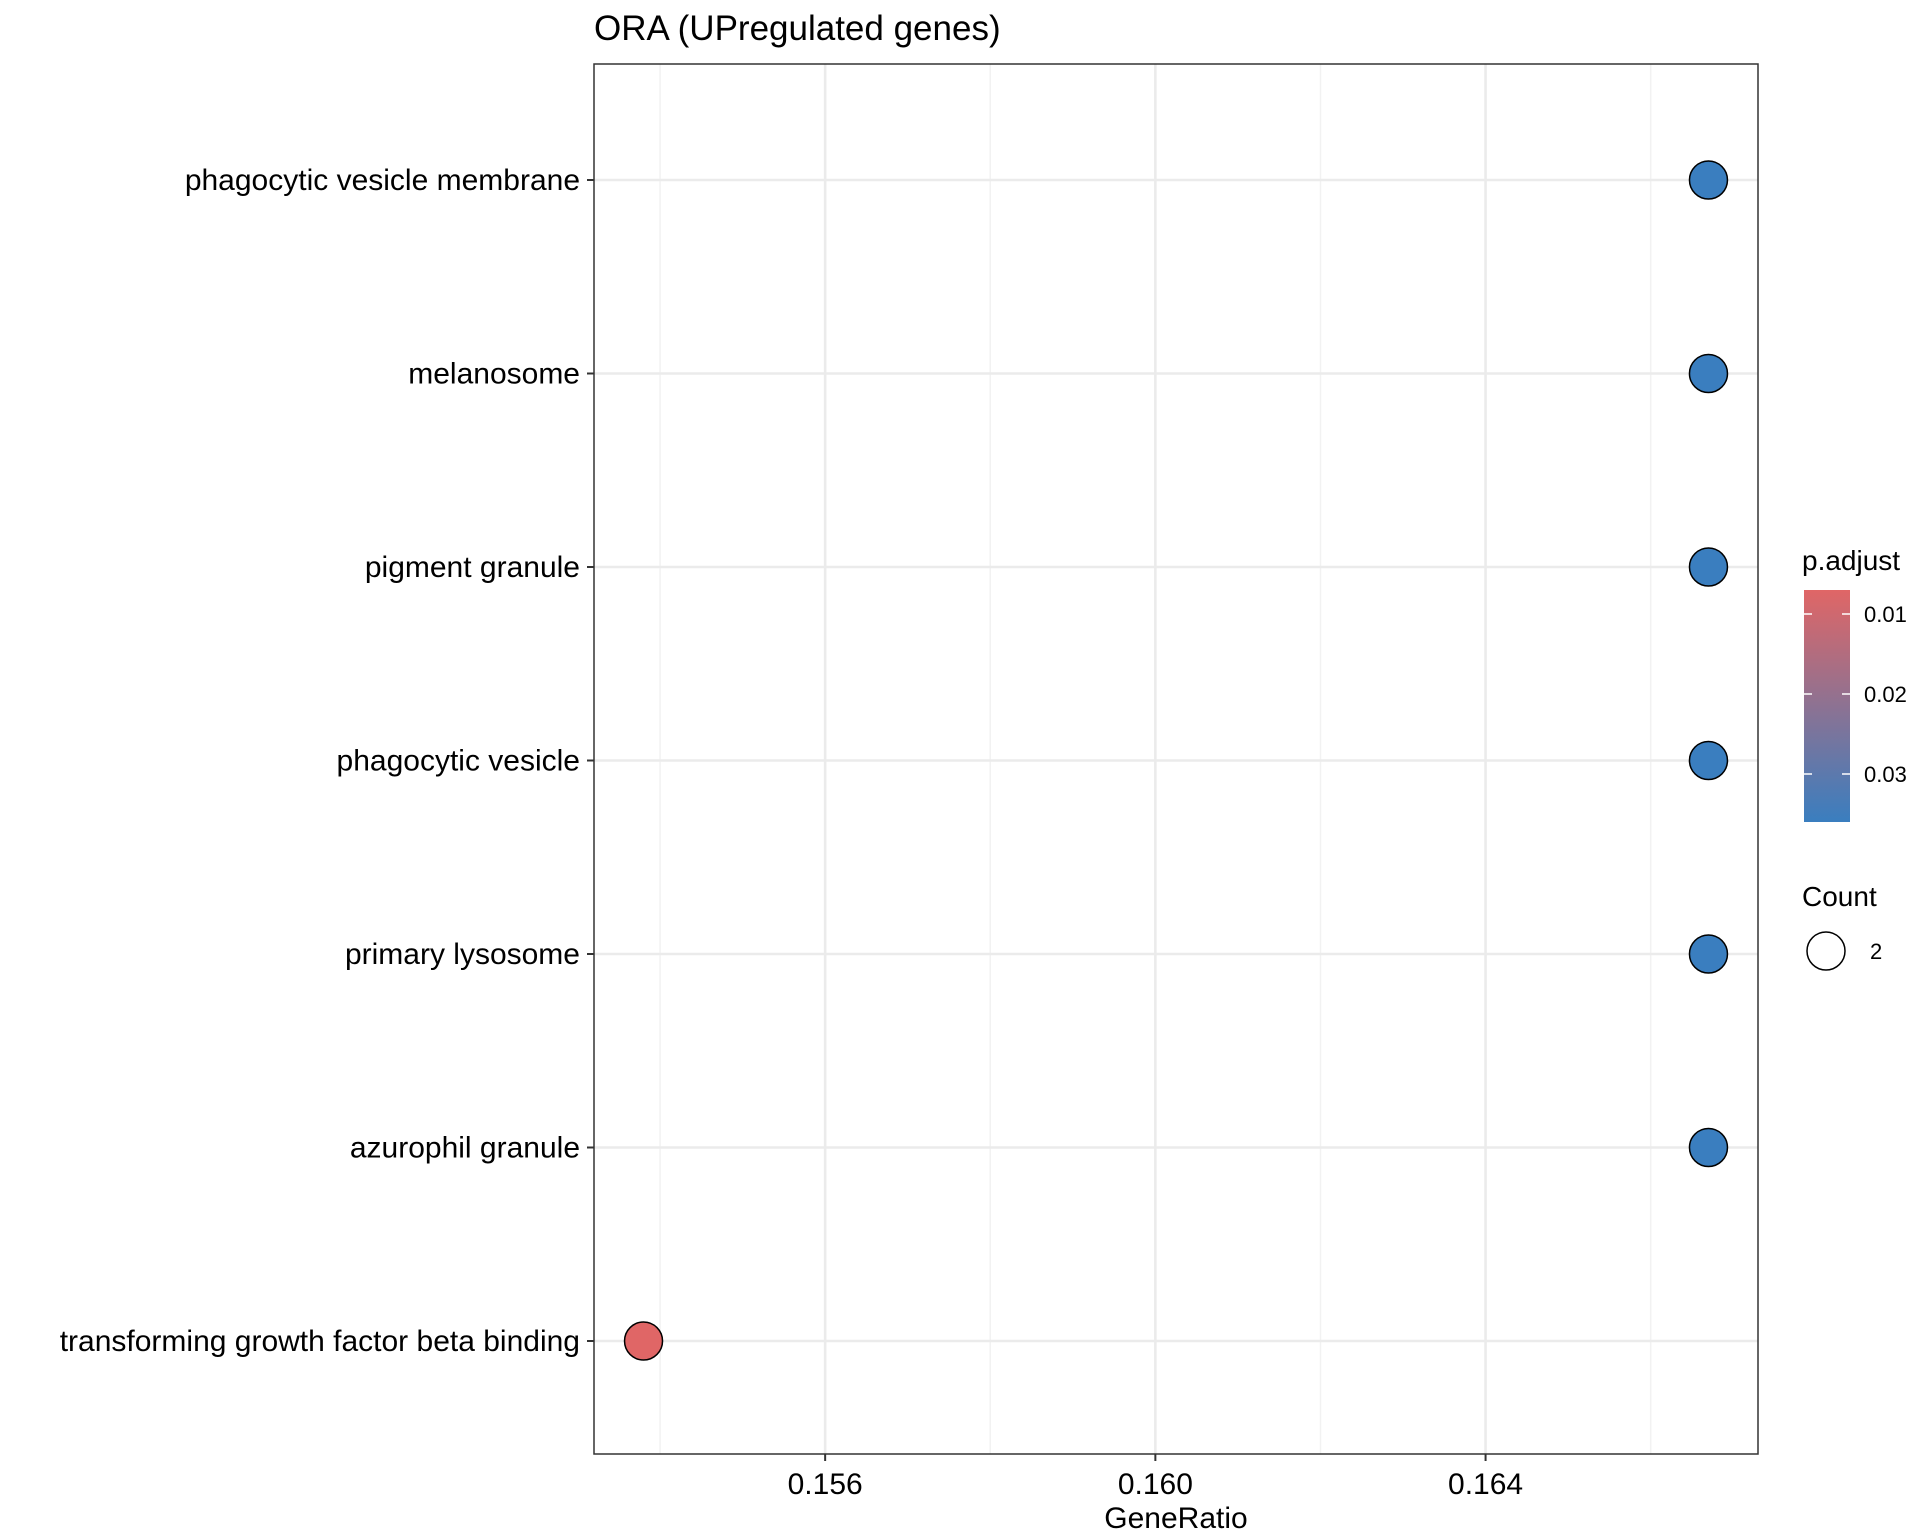 This screenshot has width=1920, height=1536. What do you see at coordinates (1885, 774) in the screenshot?
I see `color-legend-label: 0.03` at bounding box center [1885, 774].